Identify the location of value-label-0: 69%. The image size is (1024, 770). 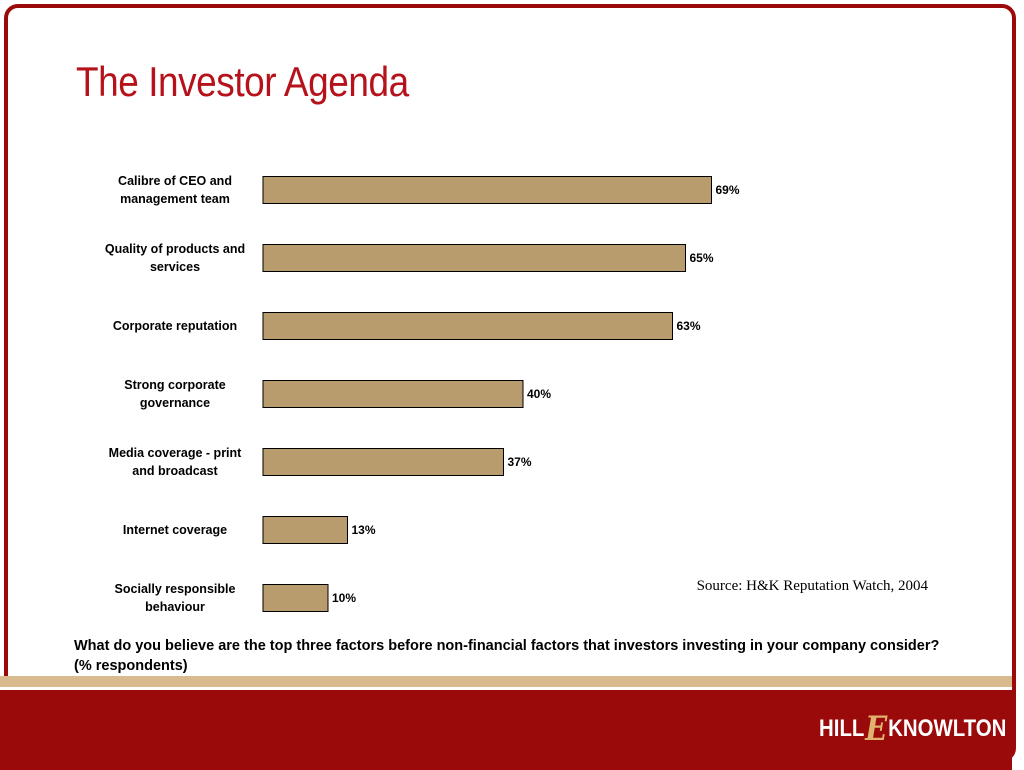
(728, 190).